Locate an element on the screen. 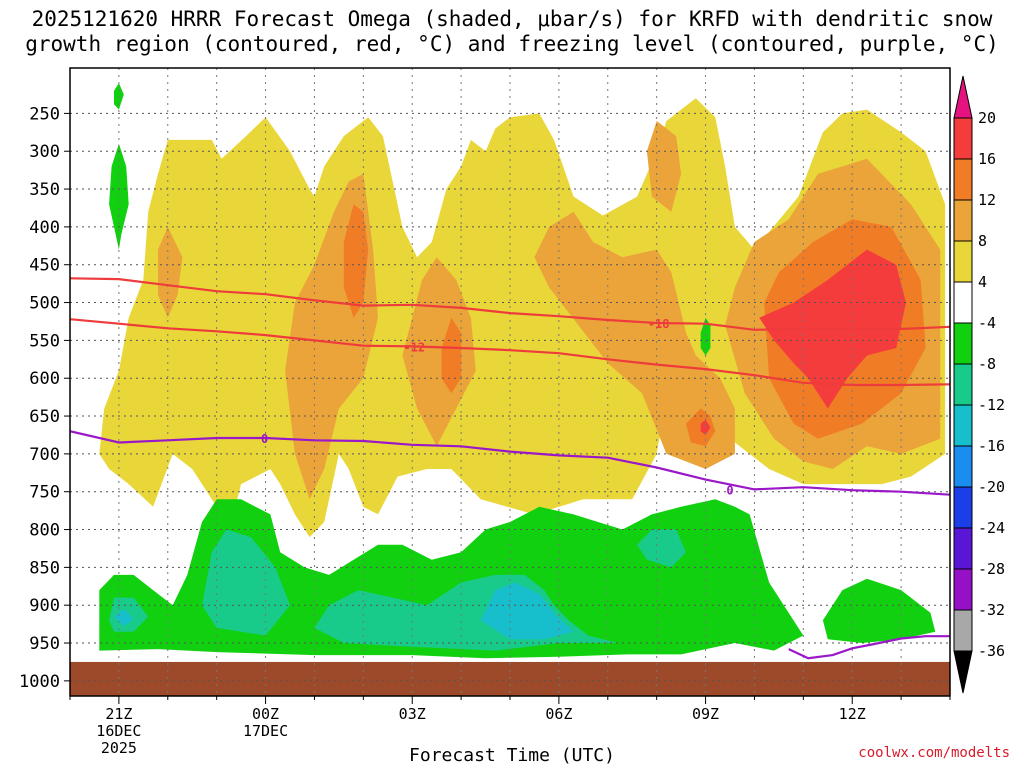  colorbar-label-13: -36 is located at coordinates (991, 651).